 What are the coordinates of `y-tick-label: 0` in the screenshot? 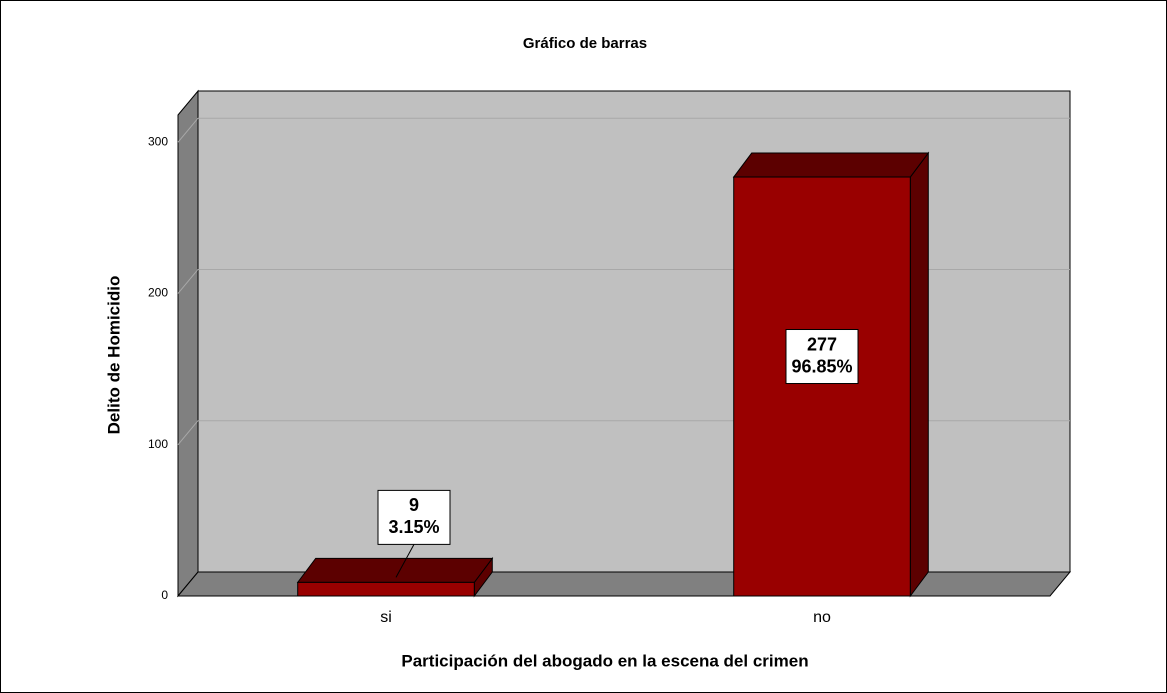 It's located at (164, 595).